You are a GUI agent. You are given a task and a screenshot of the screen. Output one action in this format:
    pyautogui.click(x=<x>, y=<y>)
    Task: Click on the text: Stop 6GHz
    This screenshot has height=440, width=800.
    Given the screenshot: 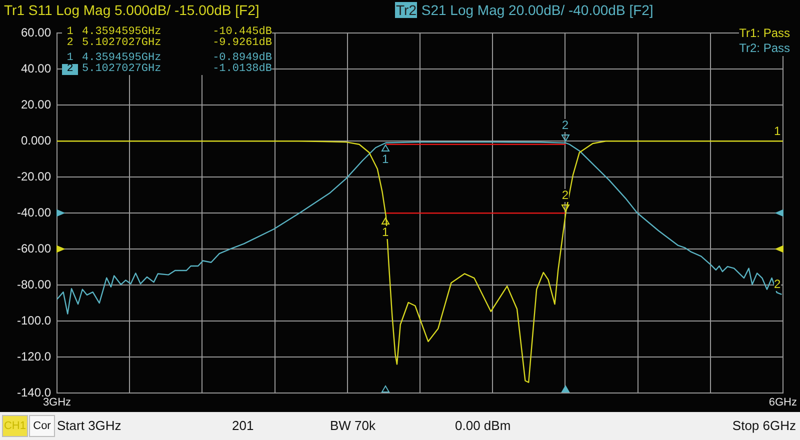 What is the action you would take?
    pyautogui.click(x=764, y=425)
    